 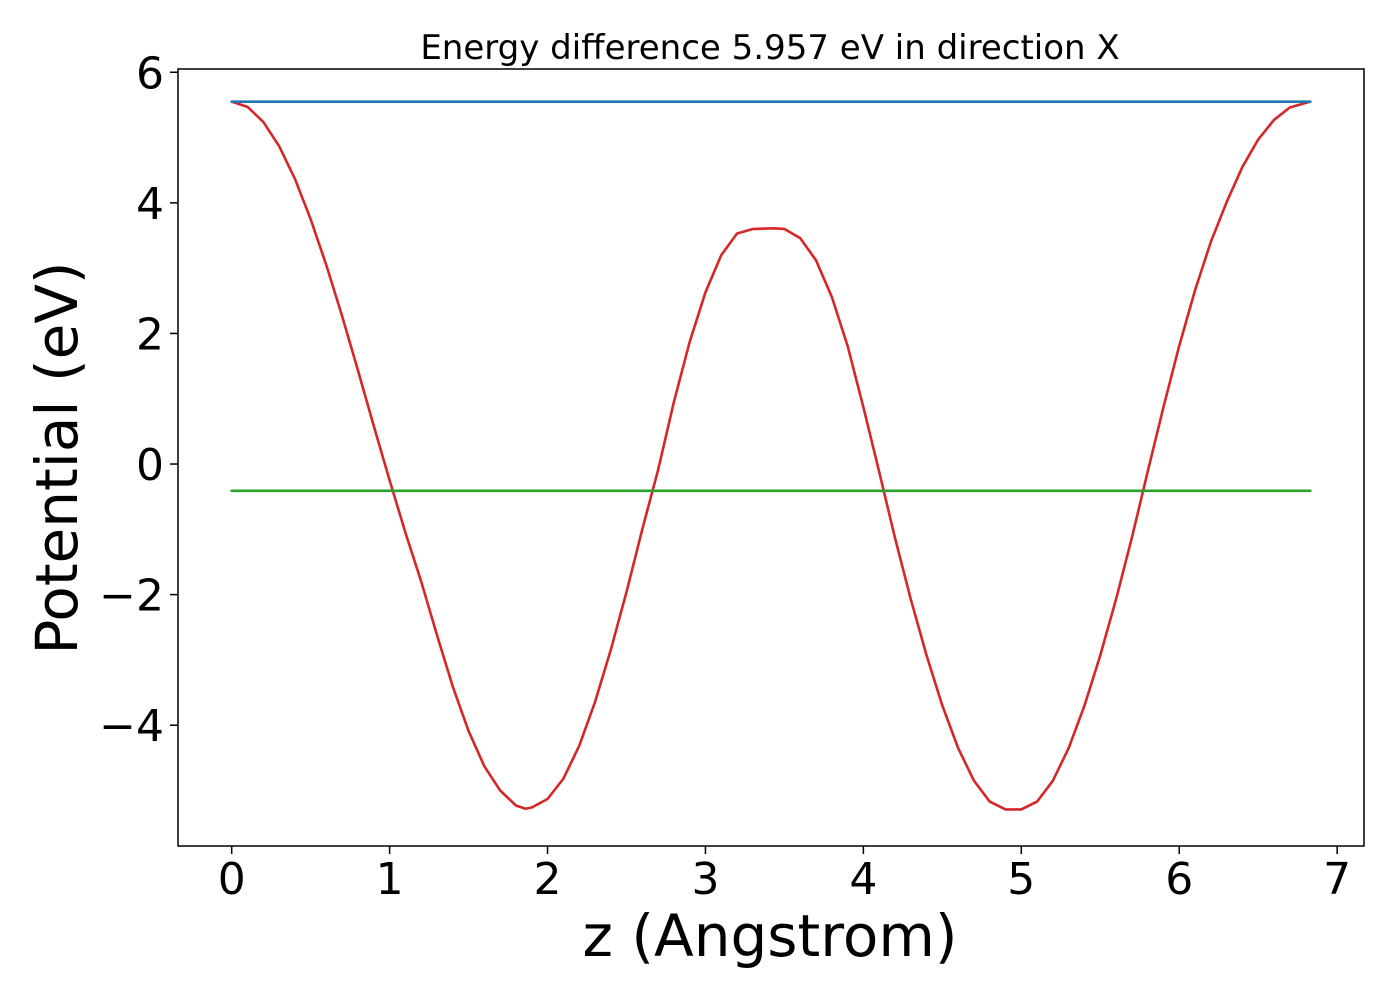 What do you see at coordinates (1179, 879) in the screenshot?
I see `x-tick-label: 6` at bounding box center [1179, 879].